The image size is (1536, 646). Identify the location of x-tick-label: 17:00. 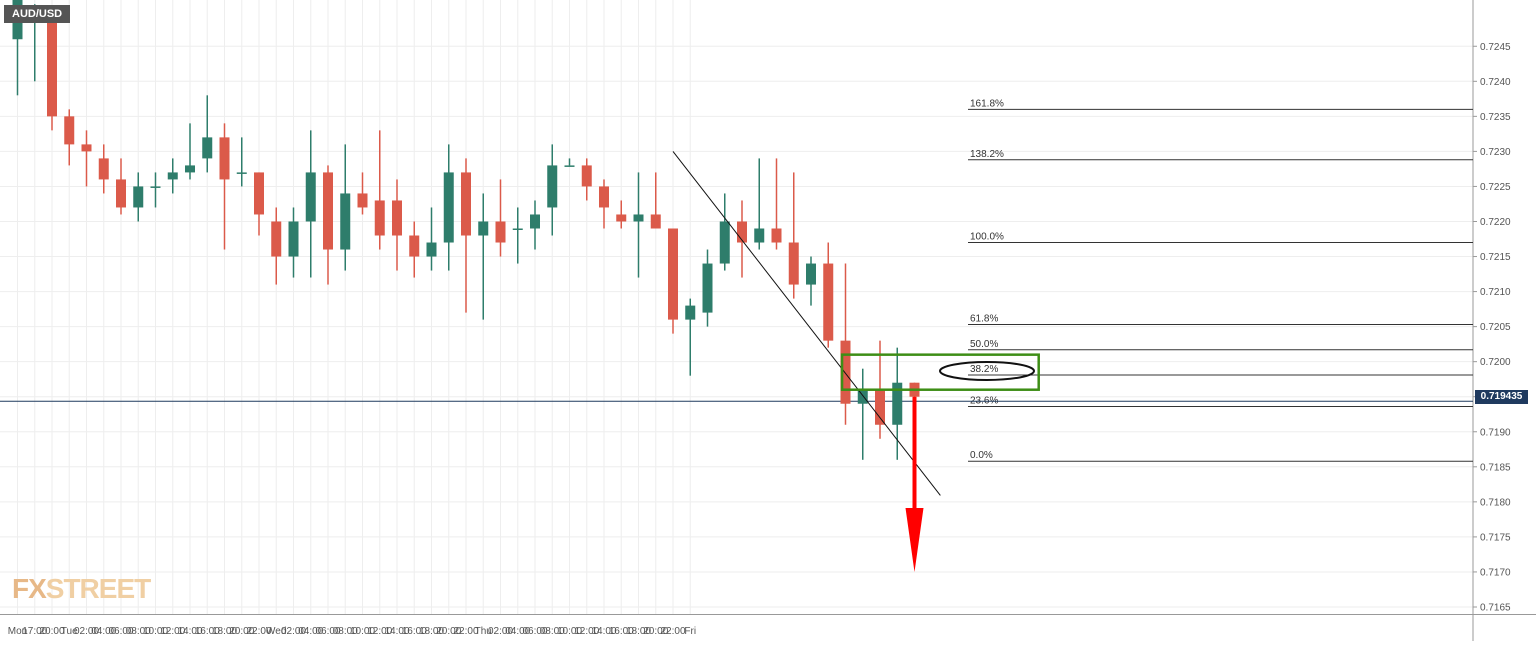
(34, 631).